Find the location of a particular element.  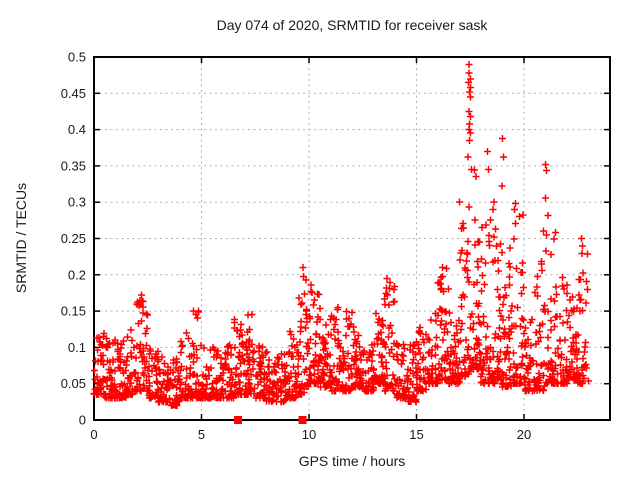

svg-text: 0.2 is located at coordinates (77, 274).